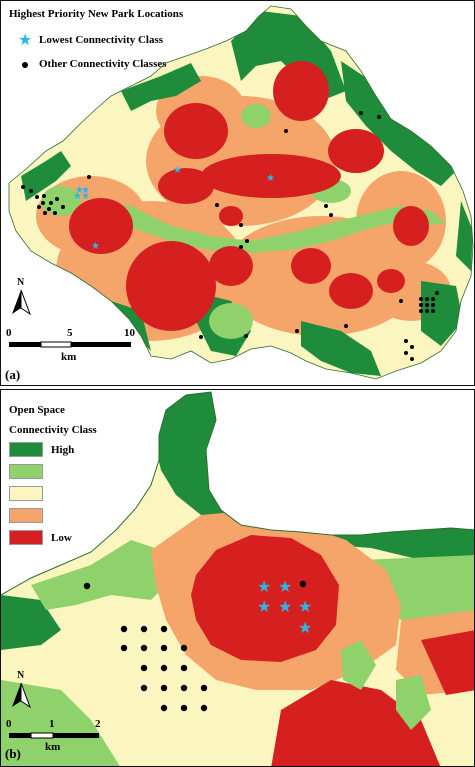 The width and height of the screenshot is (475, 767). Describe the element at coordinates (70, 344) in the screenshot. I see `scale-bar` at that location.